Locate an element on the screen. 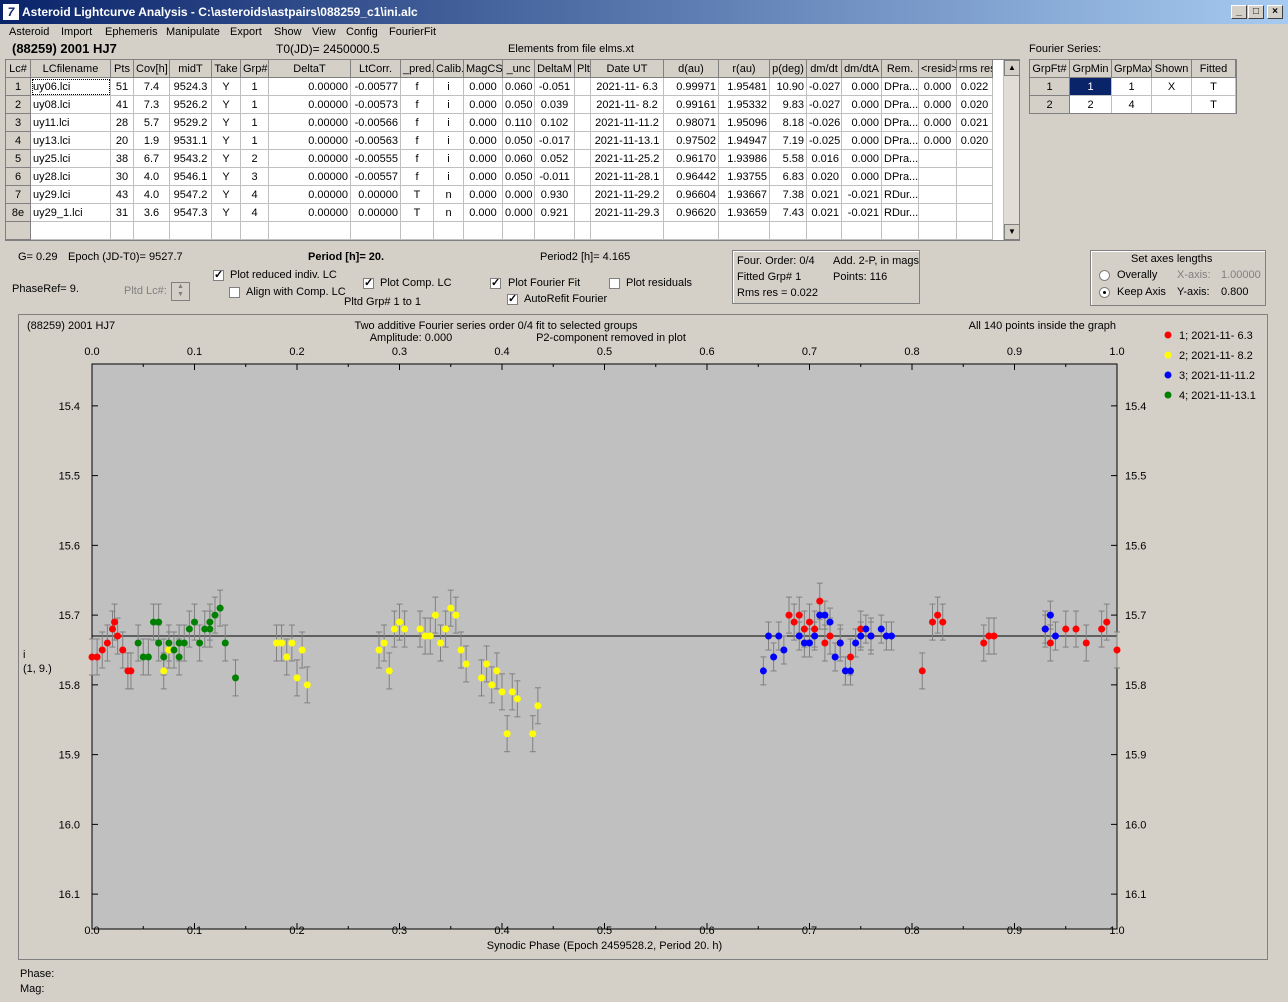  fourier-series-table: GrpFt# GrpMin GrpMax Shown Fitted 1 1 1 X T 2 2 4 T is located at coordinates (1133, 86).